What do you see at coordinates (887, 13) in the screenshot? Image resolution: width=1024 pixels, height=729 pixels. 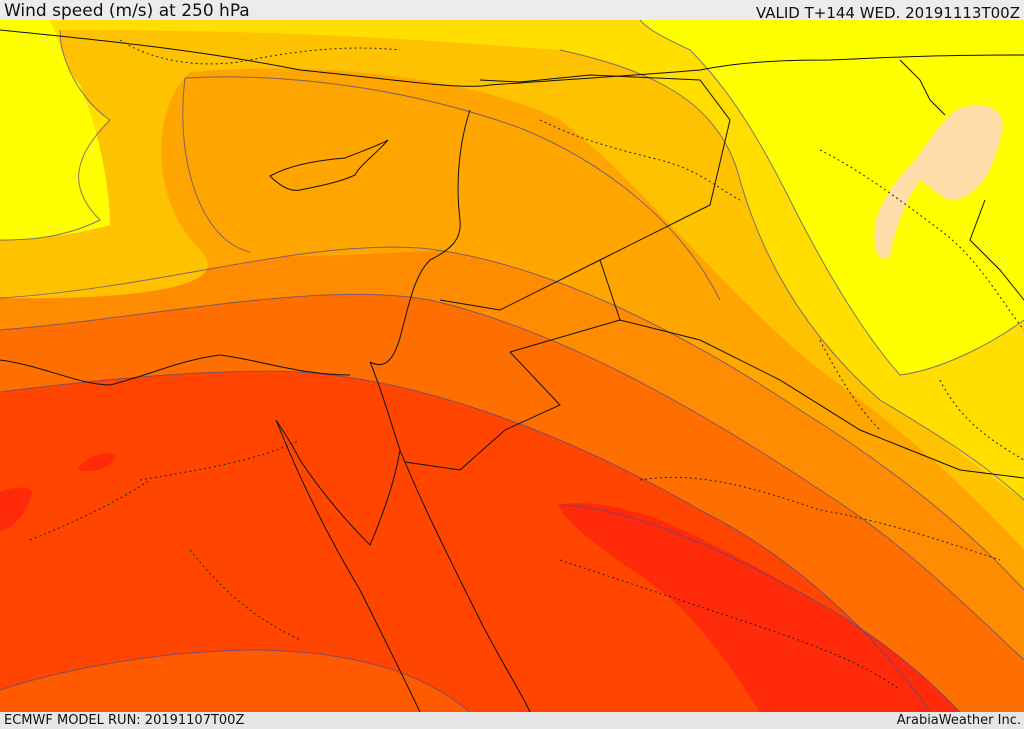 I see `valid-time: VALID T+144 WED. 20191113T00Z` at bounding box center [887, 13].